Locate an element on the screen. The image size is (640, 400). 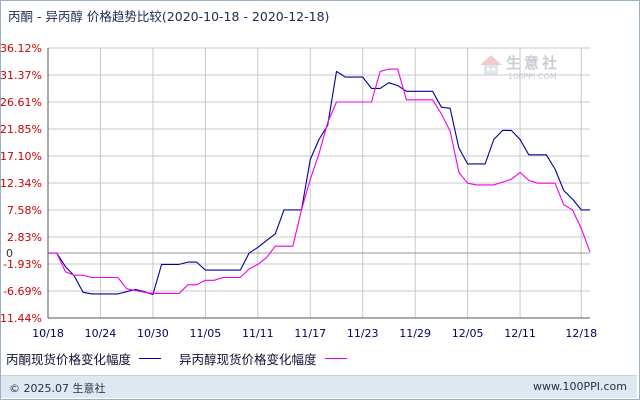
legend: 丙酮现货价格变化幅度 异丙醇现货价格变化幅度 is located at coordinates (185, 358).